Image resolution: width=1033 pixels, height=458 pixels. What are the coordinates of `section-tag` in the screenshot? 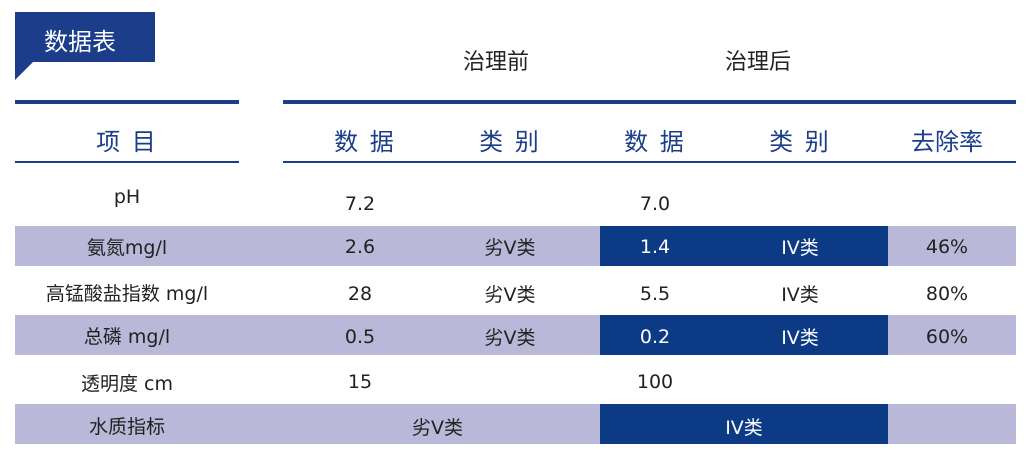 It's located at (85, 46).